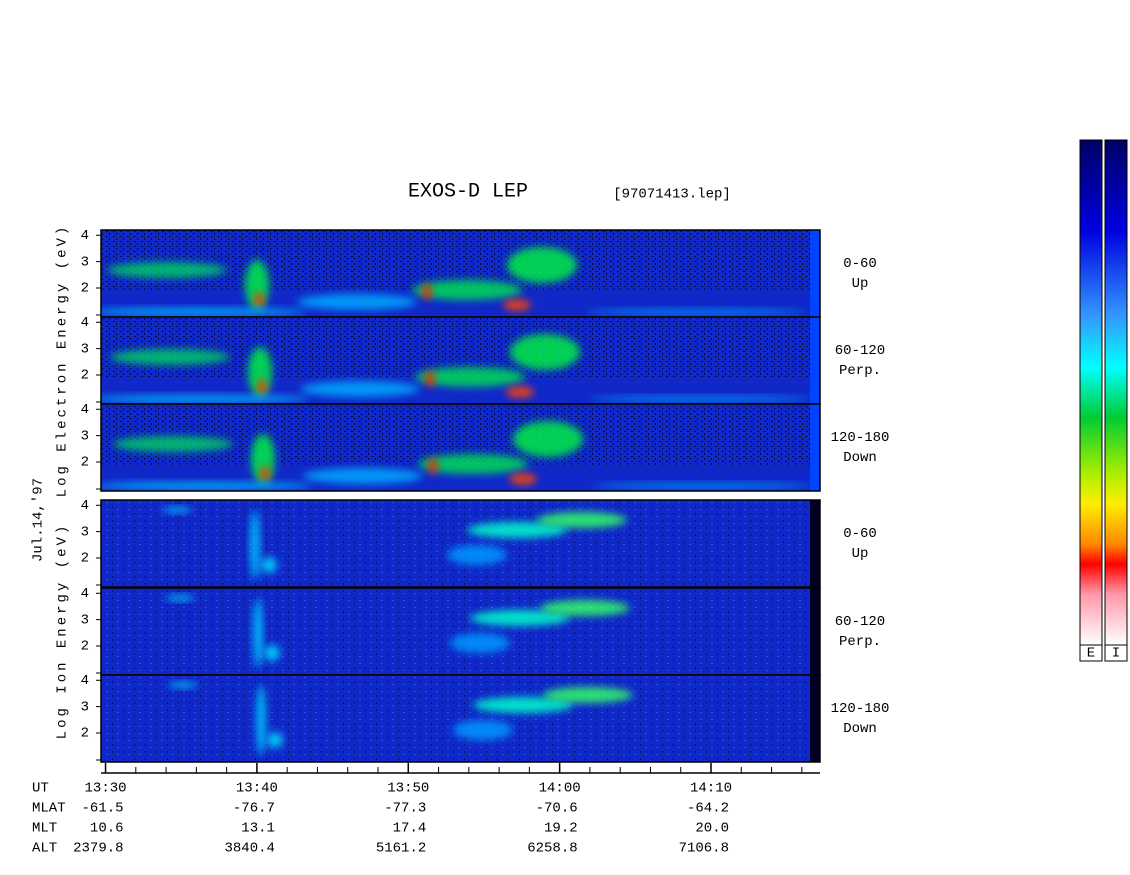  I want to click on y-axis-label: Log Electron Energy (eV), so click(63, 361).